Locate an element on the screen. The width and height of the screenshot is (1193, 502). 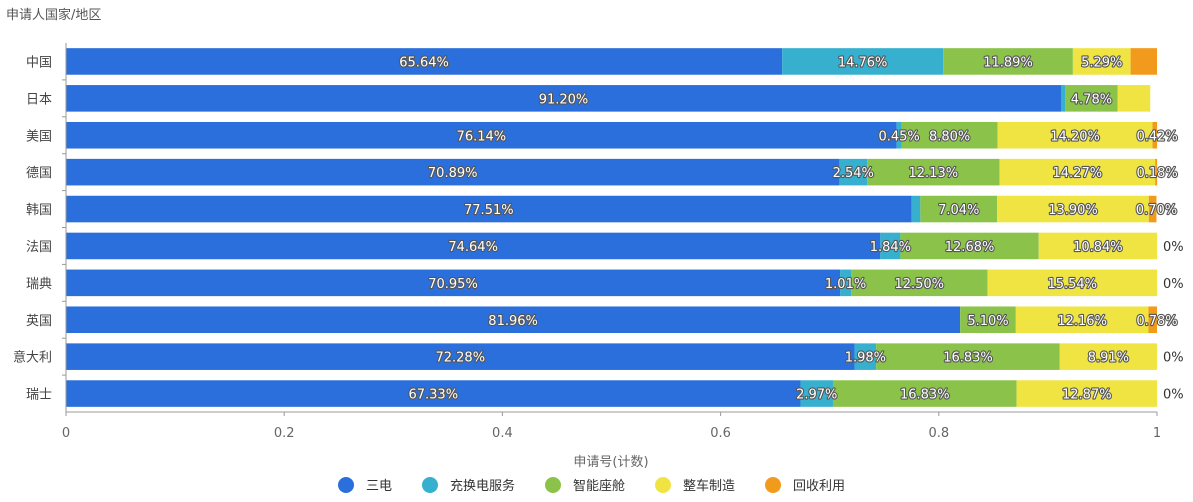
data-label: 70.95% is located at coordinates (453, 284).